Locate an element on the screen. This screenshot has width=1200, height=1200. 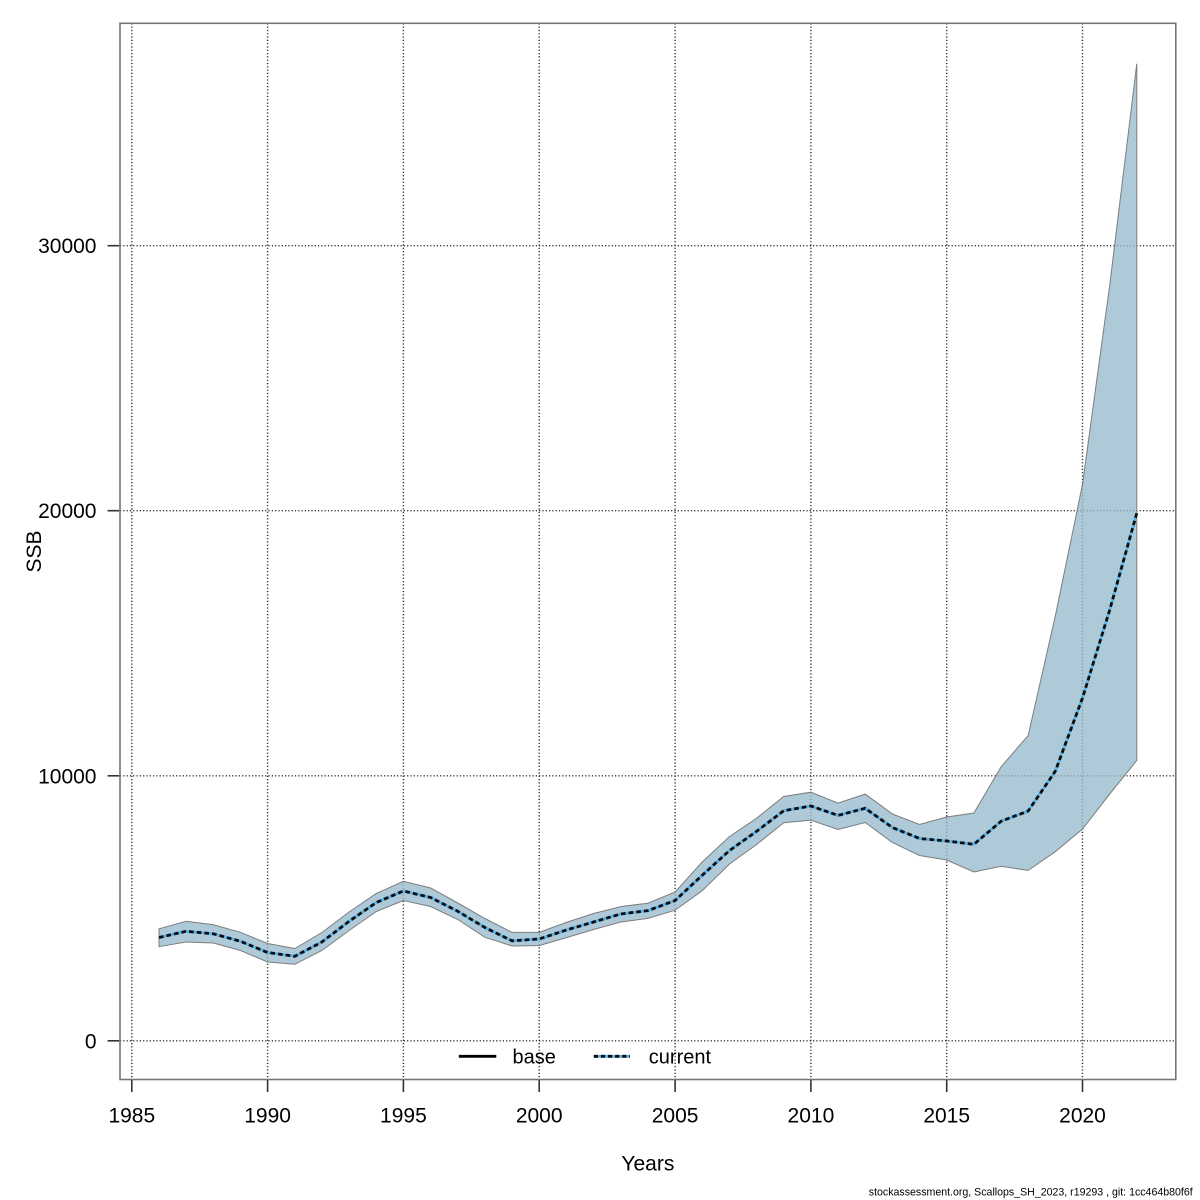
svg-text: 1985 is located at coordinates (131, 1116).